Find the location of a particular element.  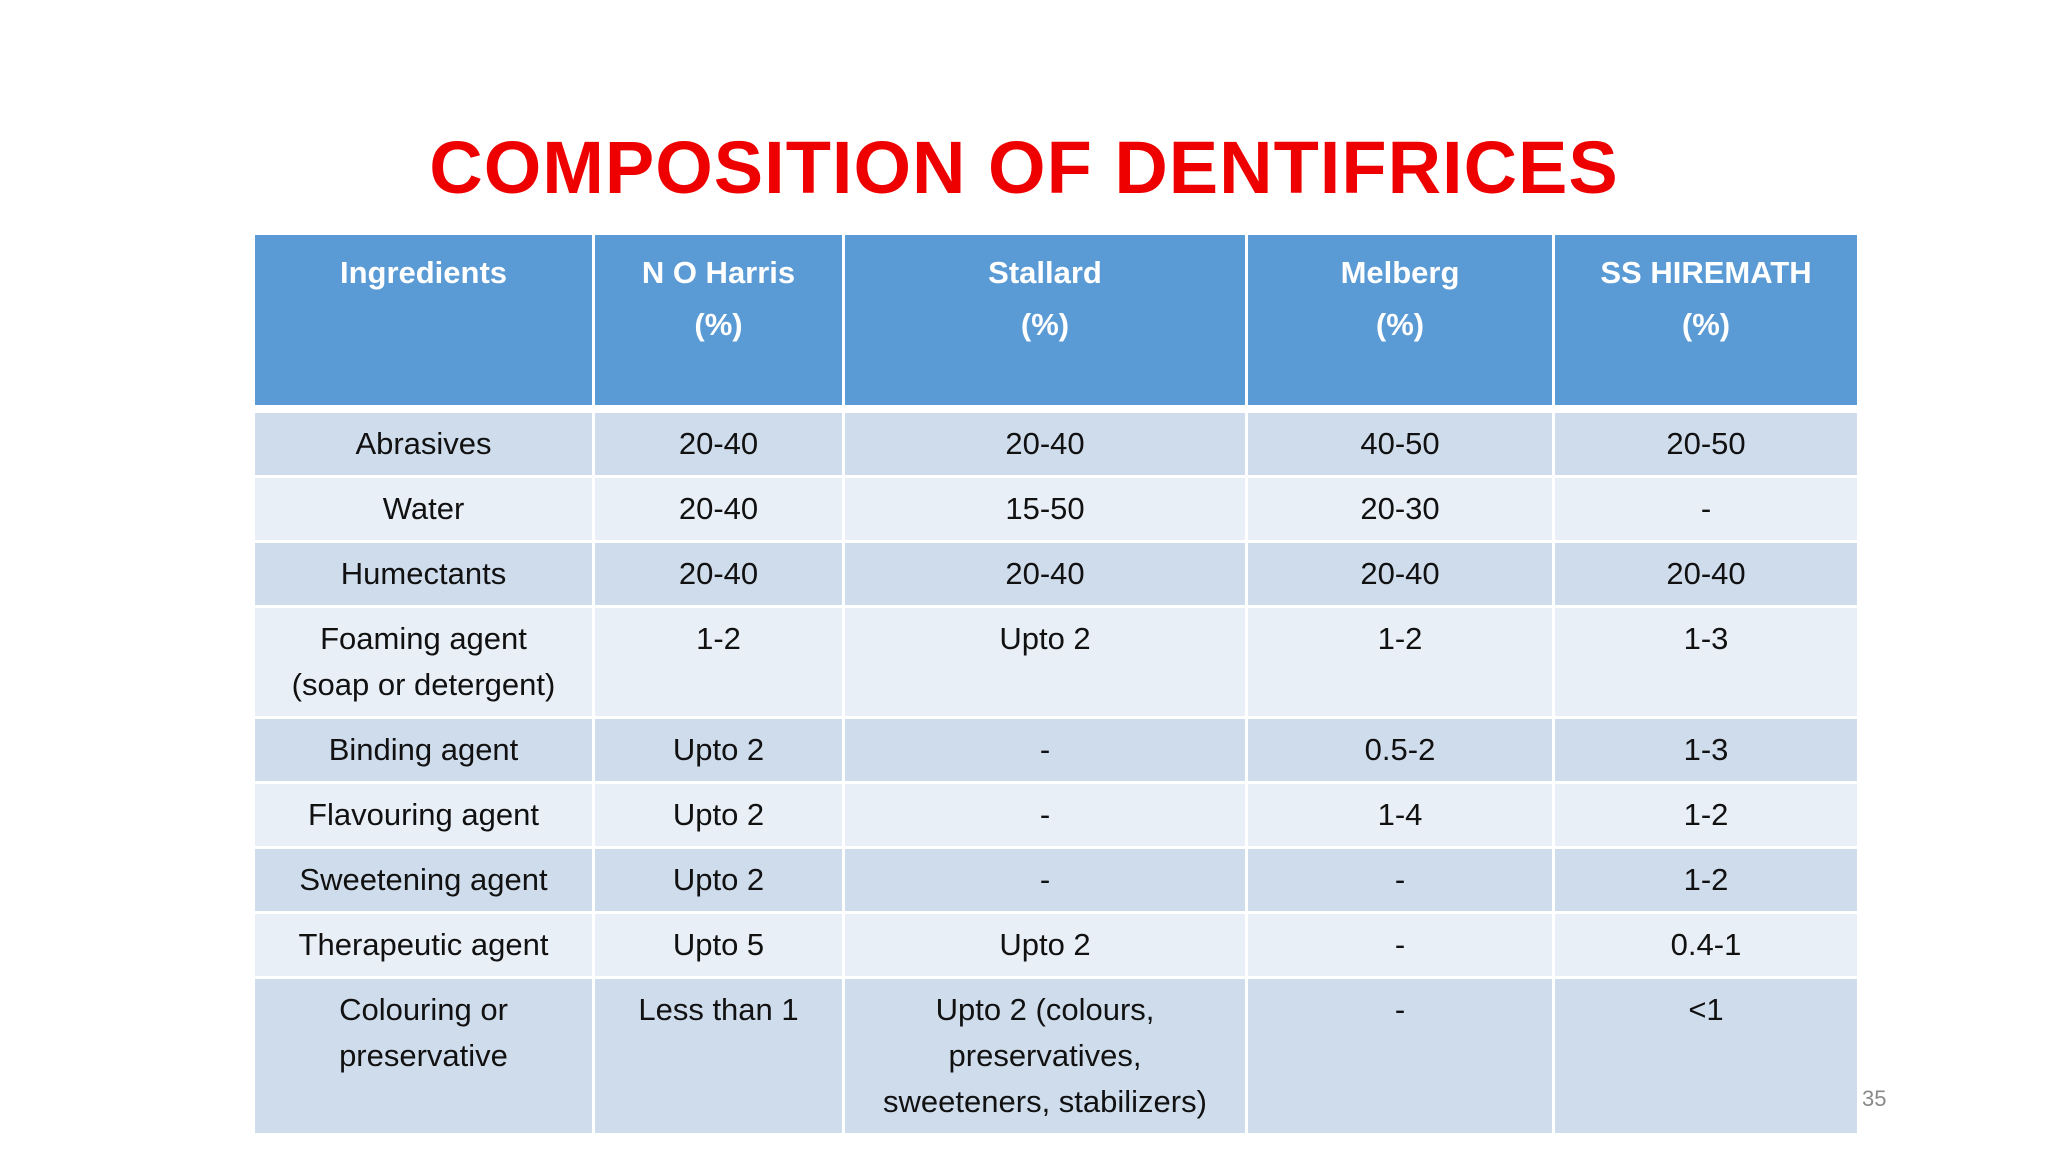

header-cell: SS HIREMATH (%) is located at coordinates (1706, 322).